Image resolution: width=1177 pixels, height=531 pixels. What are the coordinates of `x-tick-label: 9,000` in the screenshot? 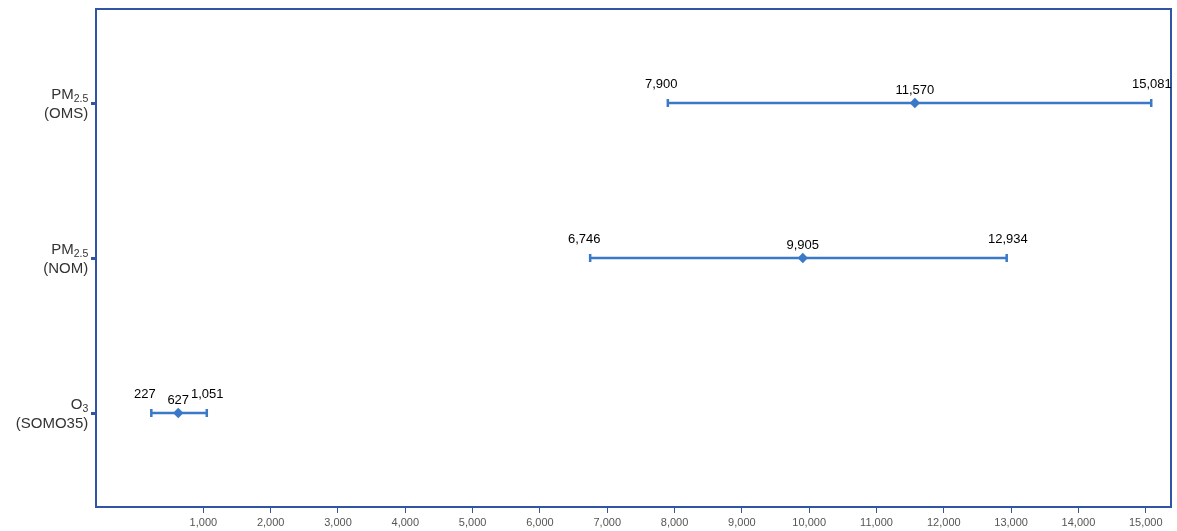 It's located at (742, 521).